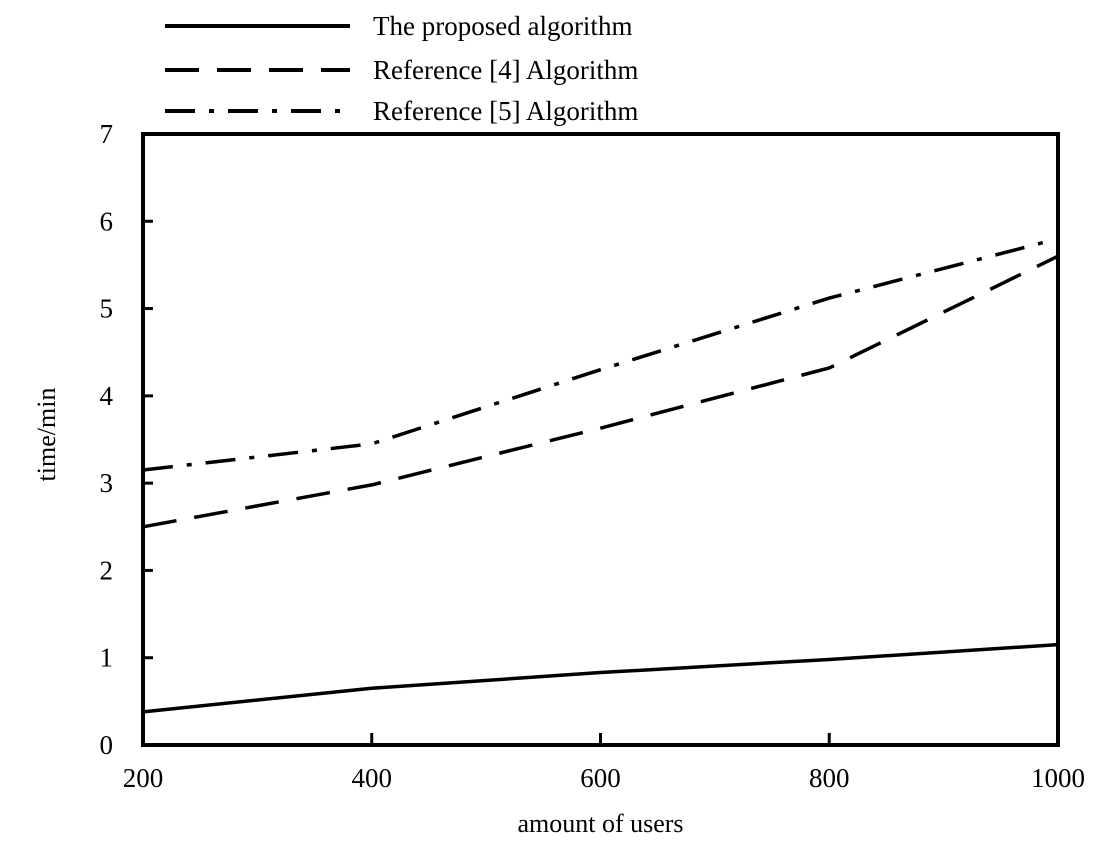  Describe the element at coordinates (600, 823) in the screenshot. I see `x-axis-title: amount of users` at that location.